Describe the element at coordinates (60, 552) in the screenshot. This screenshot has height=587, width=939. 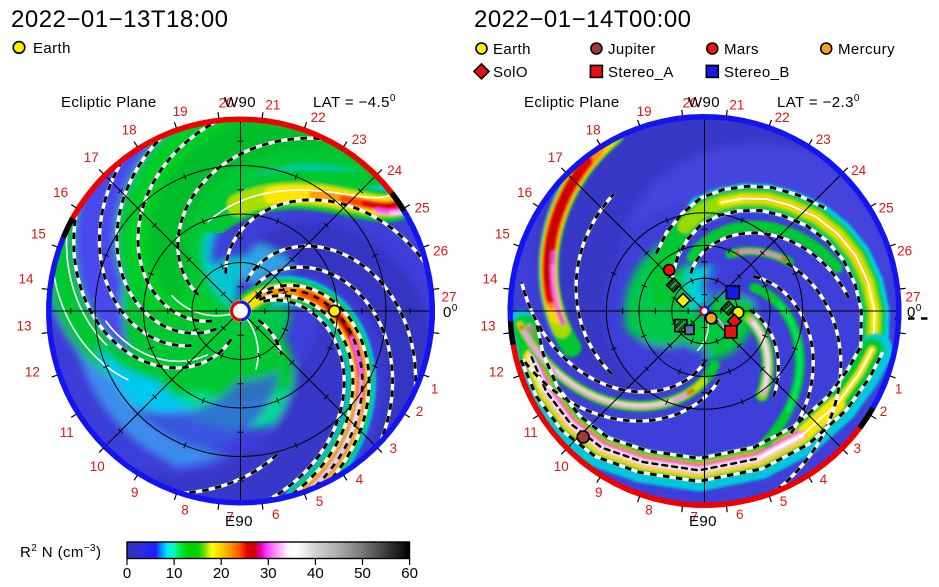
I see `svg-text: R2 N (cm−3)` at that location.